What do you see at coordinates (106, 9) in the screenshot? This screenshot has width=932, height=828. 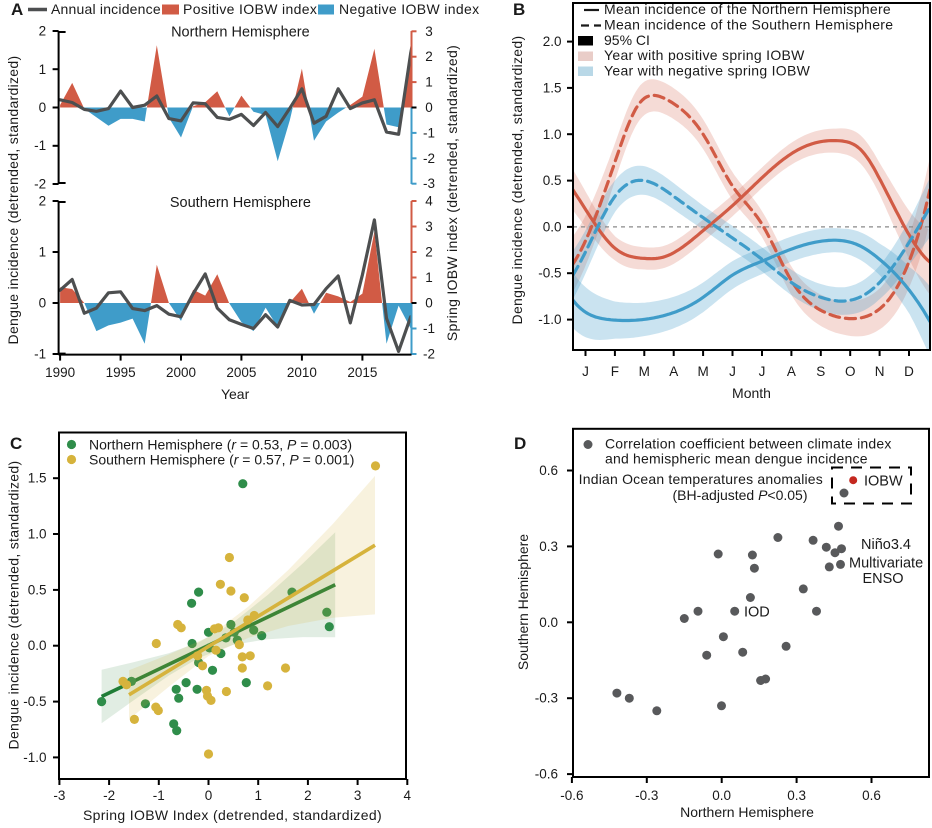 I see `svg-text: Annual incidence` at bounding box center [106, 9].